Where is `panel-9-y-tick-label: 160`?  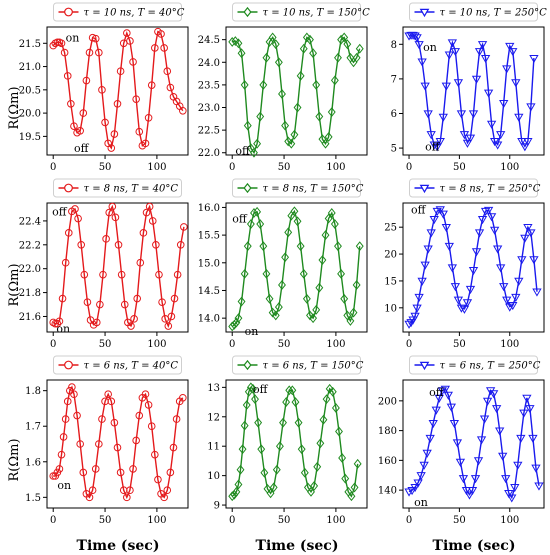 panel-9-y-tick-label: 160 is located at coordinates (387, 461).